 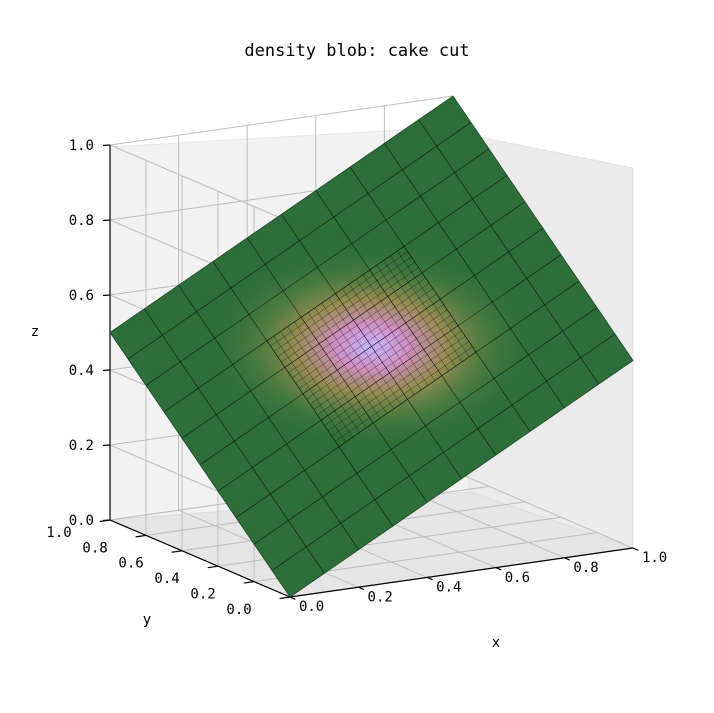 What do you see at coordinates (81, 146) in the screenshot?
I see `z-tick-label: 1.0` at bounding box center [81, 146].